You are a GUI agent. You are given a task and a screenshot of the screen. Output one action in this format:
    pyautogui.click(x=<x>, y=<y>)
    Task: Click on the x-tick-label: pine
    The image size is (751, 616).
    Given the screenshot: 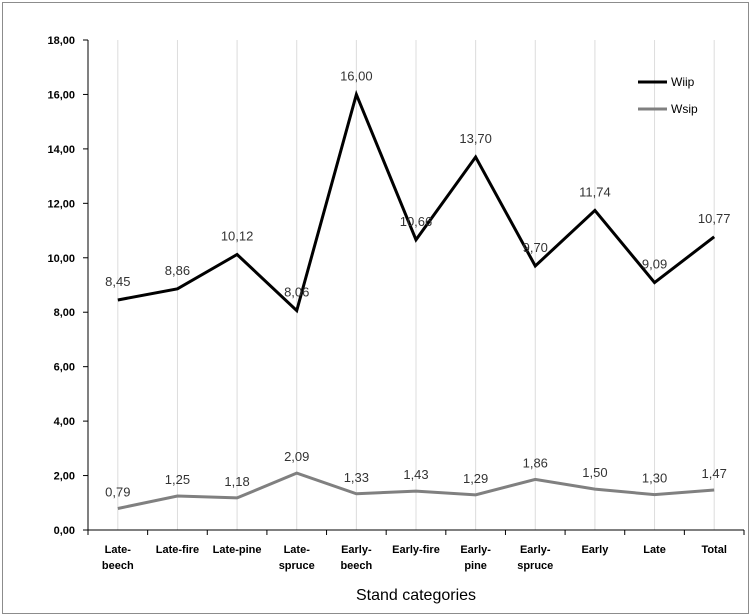 What is the action you would take?
    pyautogui.click(x=475, y=566)
    